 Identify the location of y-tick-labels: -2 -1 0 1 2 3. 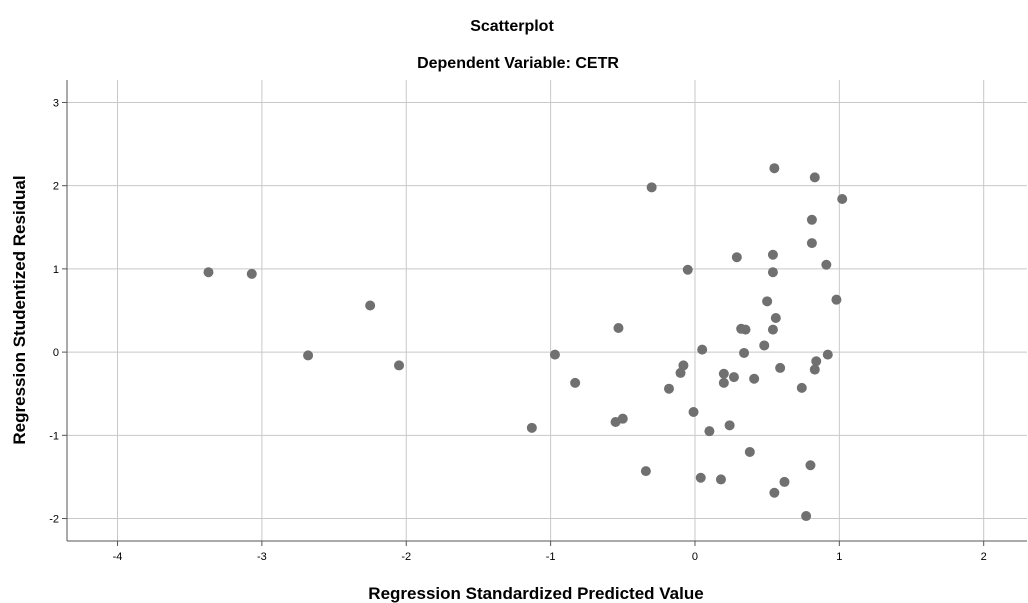
(54, 311).